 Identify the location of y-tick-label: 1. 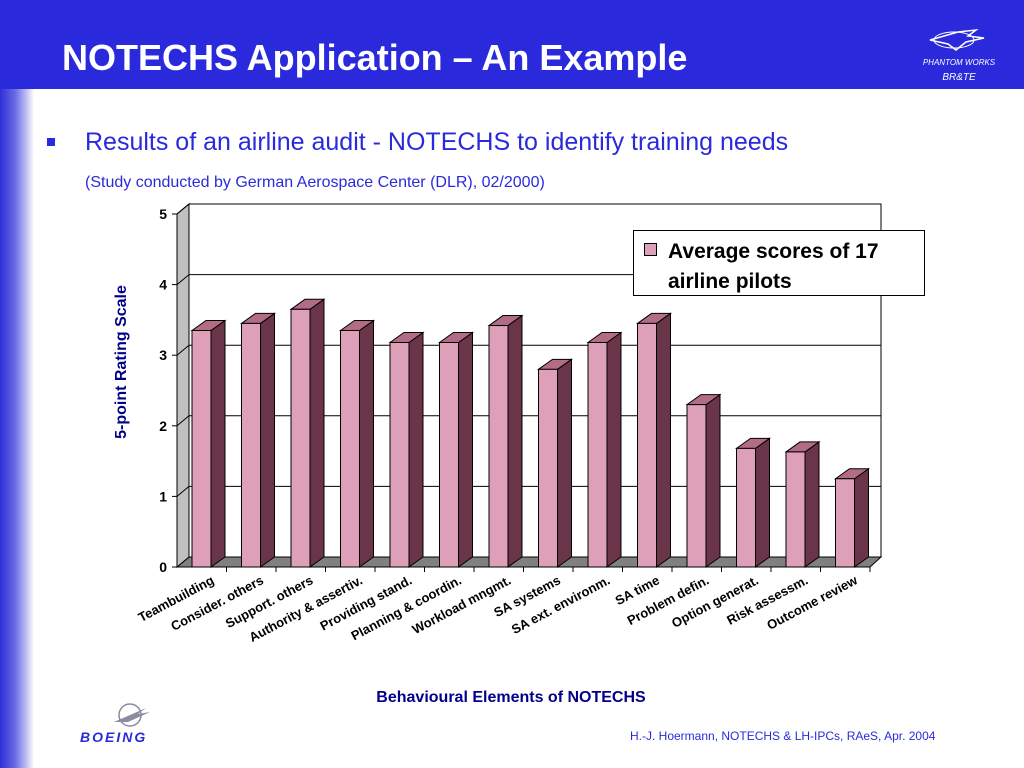
(163, 496).